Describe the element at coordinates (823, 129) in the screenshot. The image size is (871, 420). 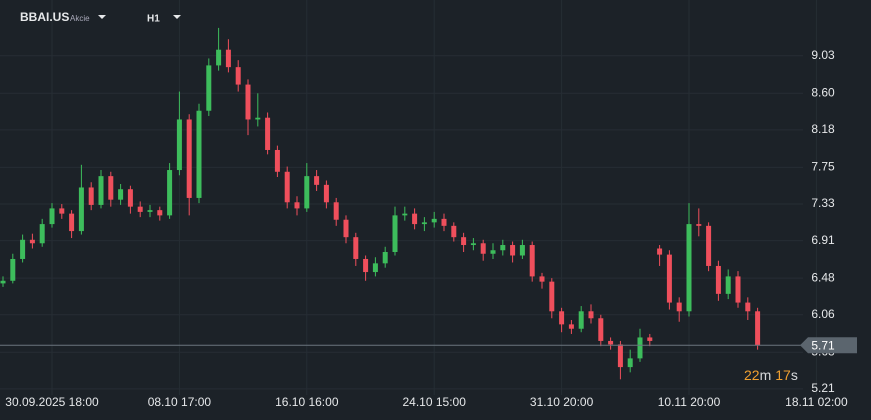
I see `y-tick-label: 8.18` at that location.